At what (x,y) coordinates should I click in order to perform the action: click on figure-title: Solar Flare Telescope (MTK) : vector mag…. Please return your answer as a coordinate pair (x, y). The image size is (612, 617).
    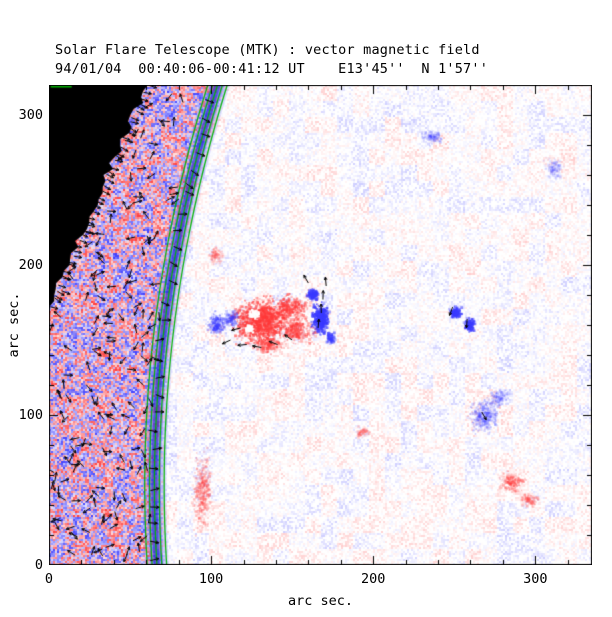
    Looking at the image, I should click on (267, 50).